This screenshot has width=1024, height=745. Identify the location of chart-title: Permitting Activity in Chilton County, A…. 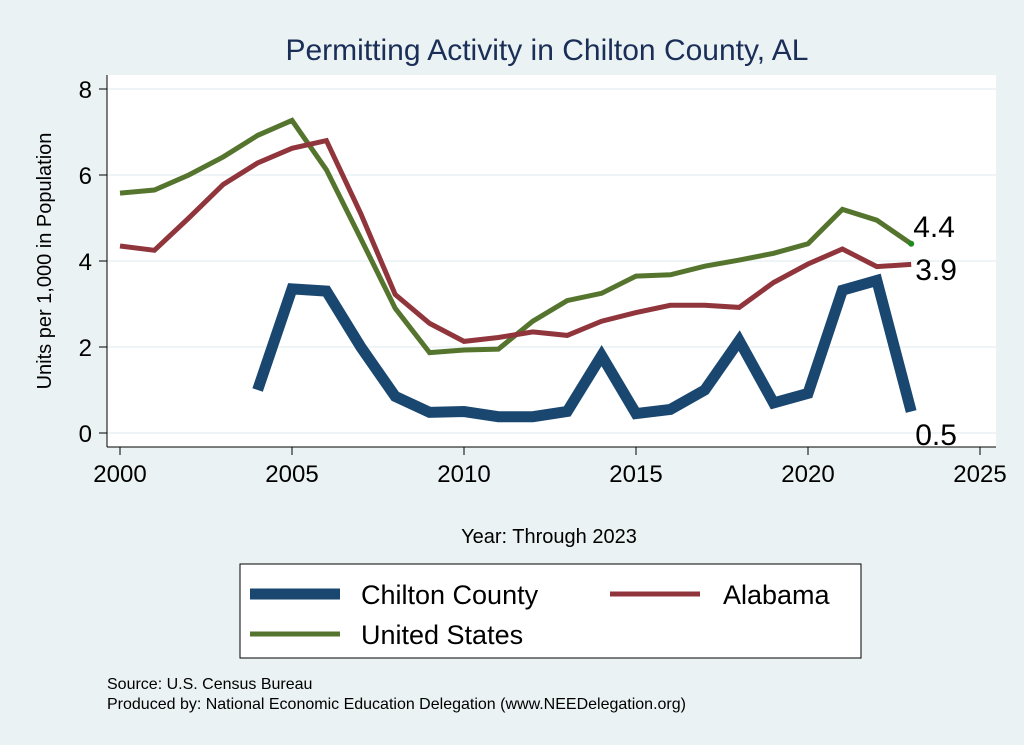
(546, 50).